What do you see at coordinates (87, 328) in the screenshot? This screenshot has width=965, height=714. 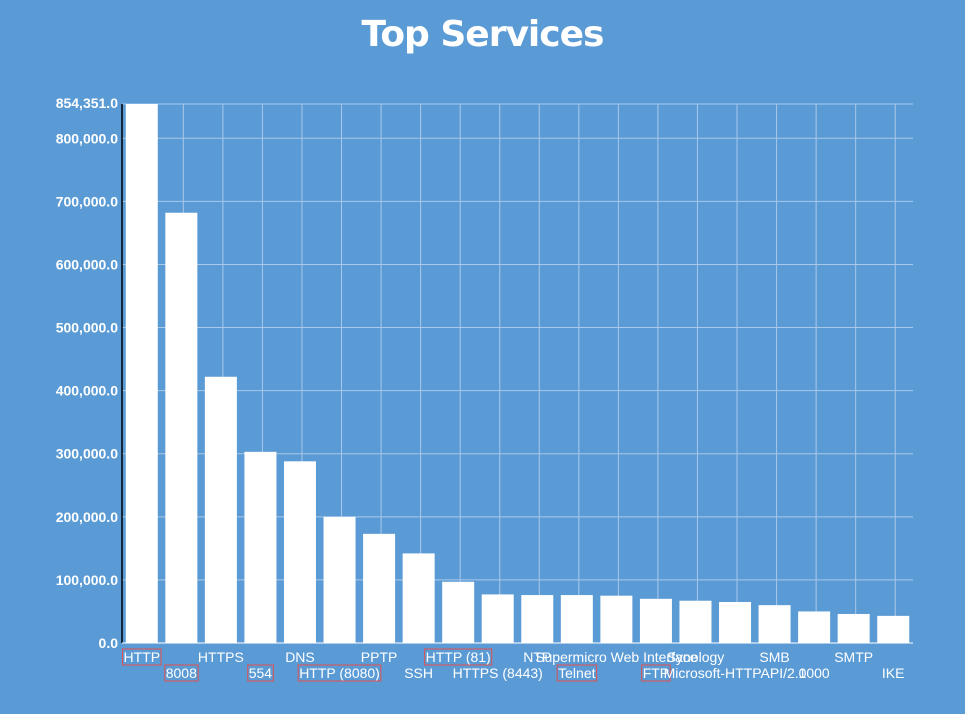 I see `y-tick-label: 500,000.0` at bounding box center [87, 328].